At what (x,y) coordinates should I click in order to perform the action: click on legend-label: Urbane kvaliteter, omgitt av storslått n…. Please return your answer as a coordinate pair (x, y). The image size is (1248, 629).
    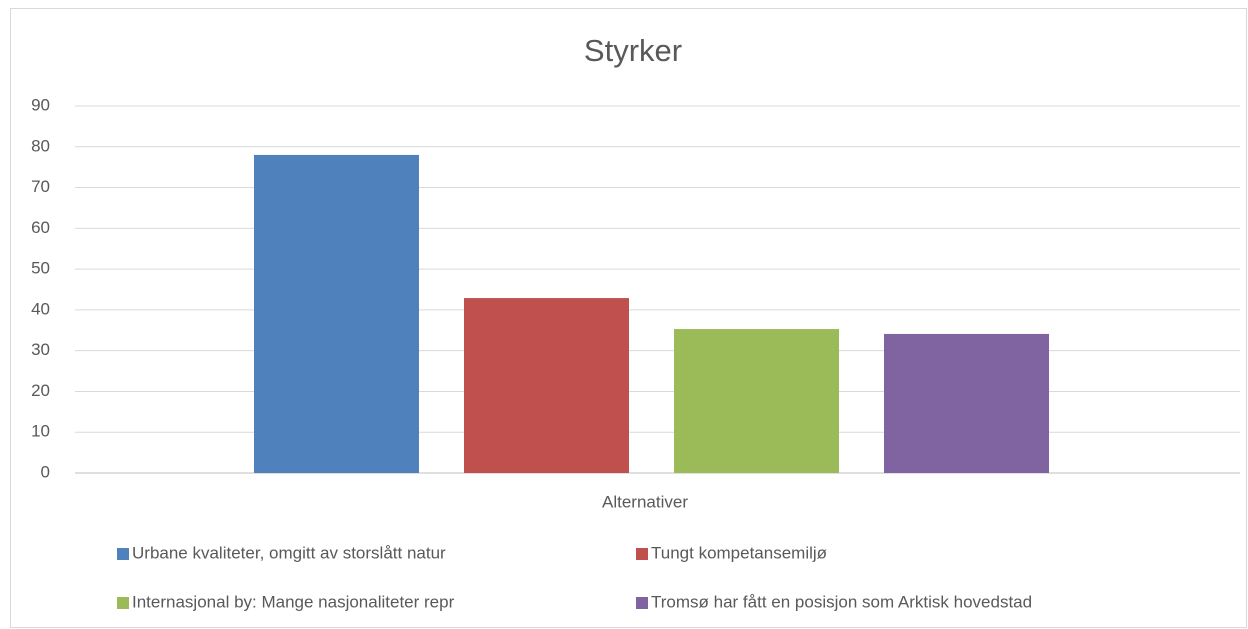
    Looking at the image, I should click on (289, 552).